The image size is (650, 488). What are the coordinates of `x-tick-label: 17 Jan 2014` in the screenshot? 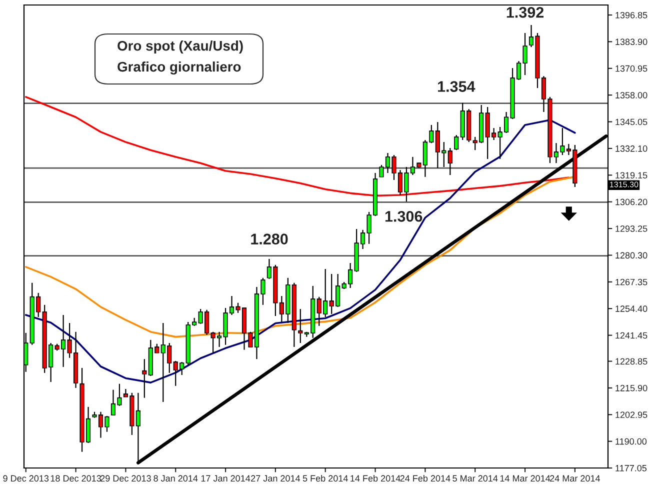 It's located at (225, 478).